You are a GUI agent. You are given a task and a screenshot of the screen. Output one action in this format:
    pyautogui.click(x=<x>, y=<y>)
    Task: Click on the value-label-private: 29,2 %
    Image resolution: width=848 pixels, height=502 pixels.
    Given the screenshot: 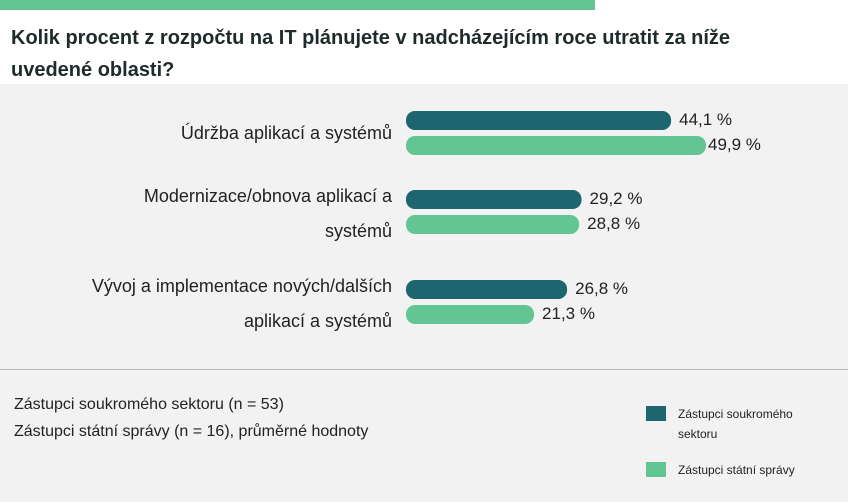 What is the action you would take?
    pyautogui.click(x=616, y=198)
    